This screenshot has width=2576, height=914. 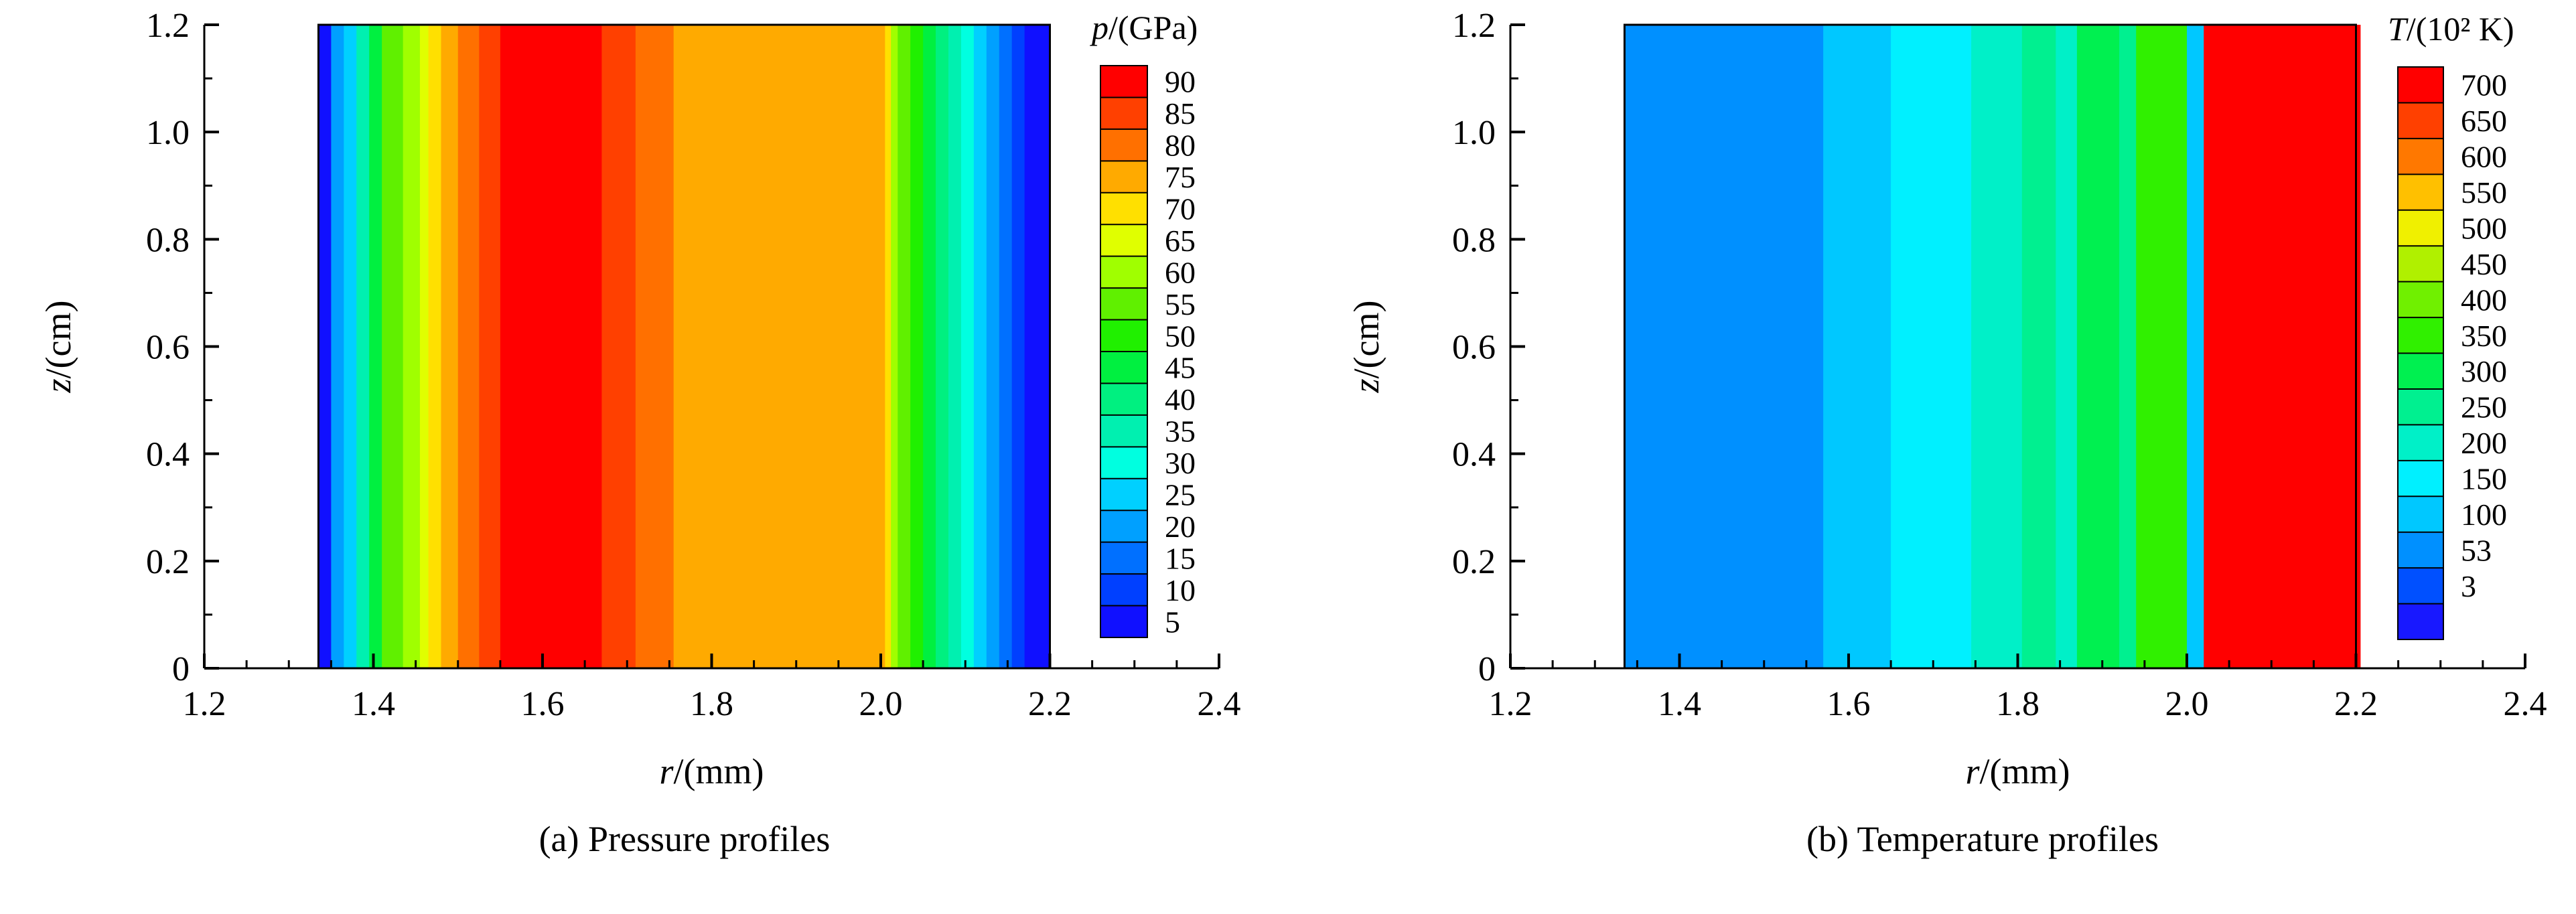 What do you see at coordinates (181, 669) in the screenshot?
I see `pressure-y-tick-label: 0` at bounding box center [181, 669].